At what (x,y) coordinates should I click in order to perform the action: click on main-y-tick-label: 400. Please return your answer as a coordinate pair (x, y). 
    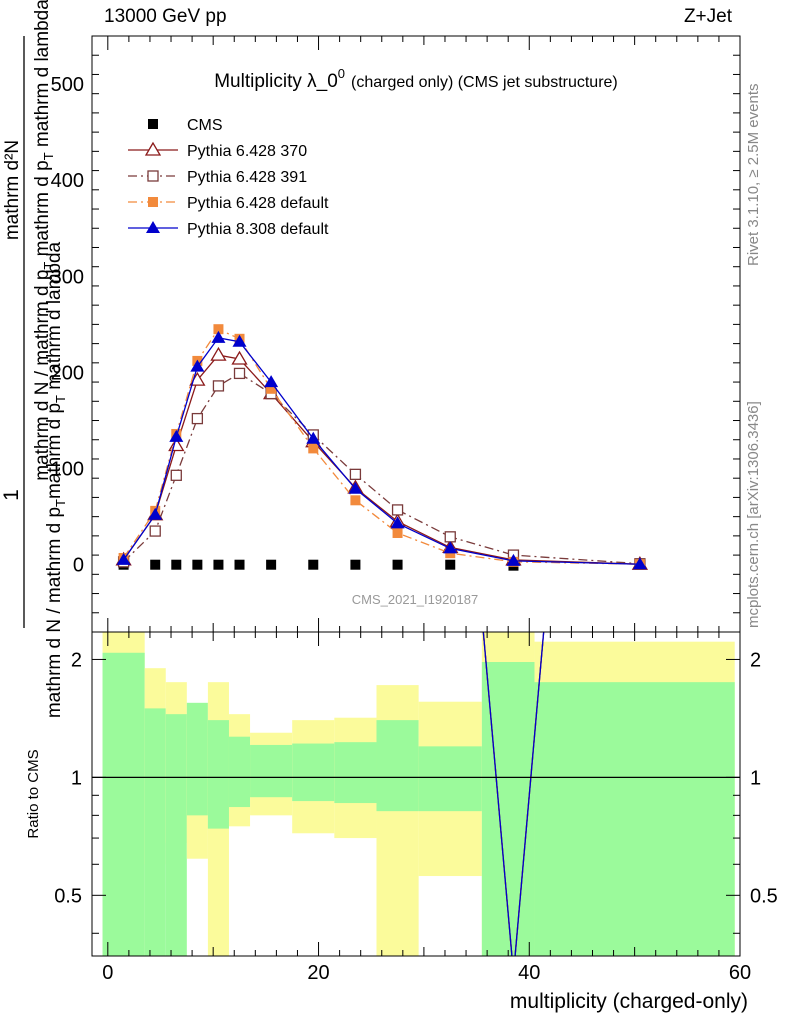
    Looking at the image, I should click on (67, 181).